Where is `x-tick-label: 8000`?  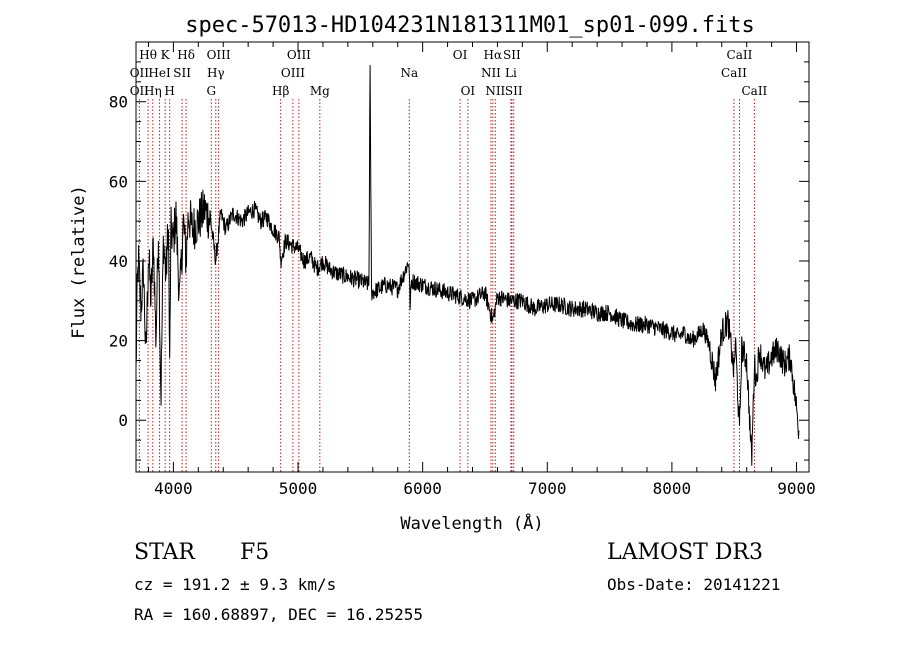 x-tick-label: 8000 is located at coordinates (672, 488).